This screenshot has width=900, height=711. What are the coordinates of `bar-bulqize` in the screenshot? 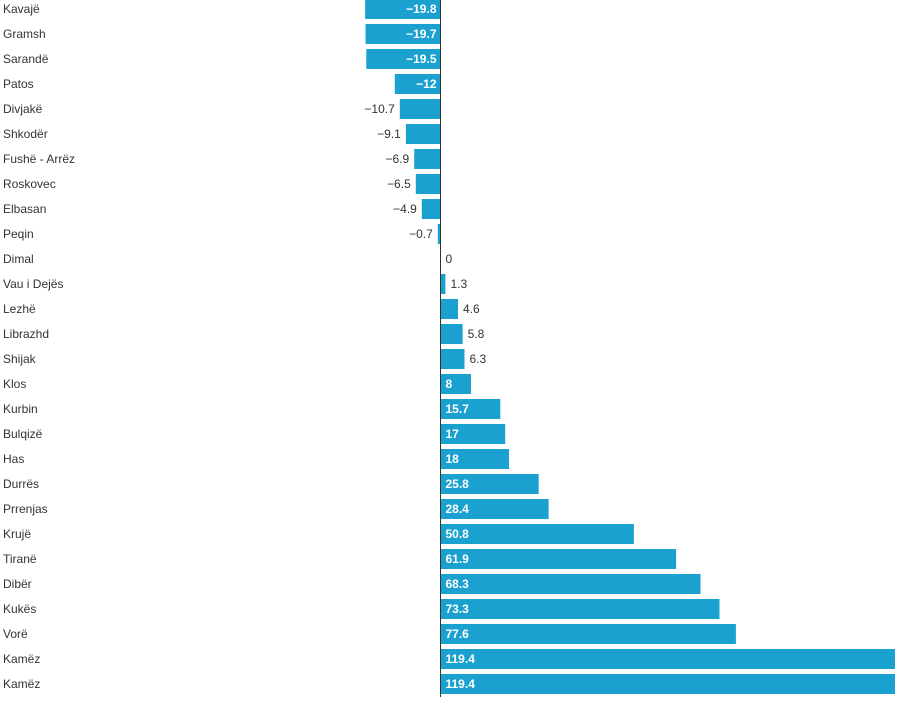 It's located at (473, 434).